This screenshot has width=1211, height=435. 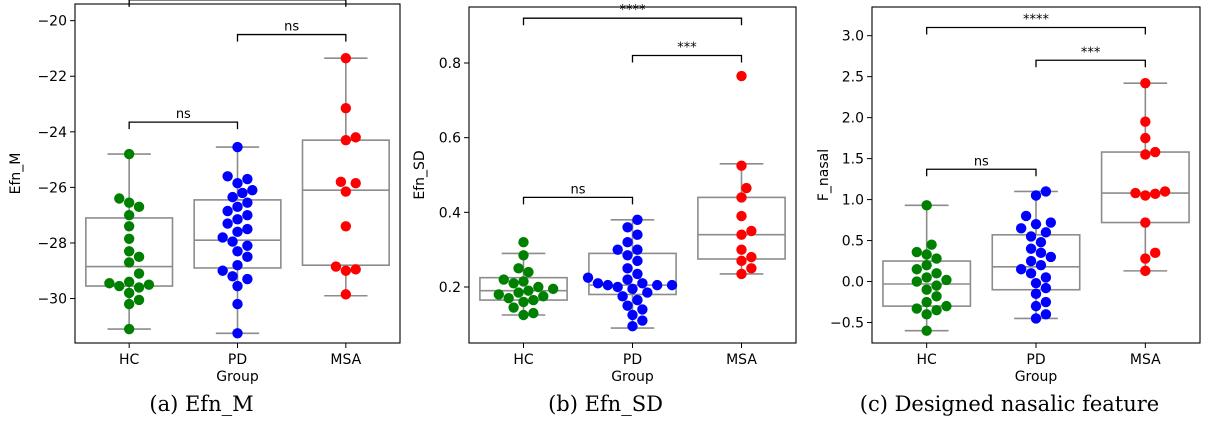 I want to click on y-axis-label: F_nasal, so click(x=824, y=175).